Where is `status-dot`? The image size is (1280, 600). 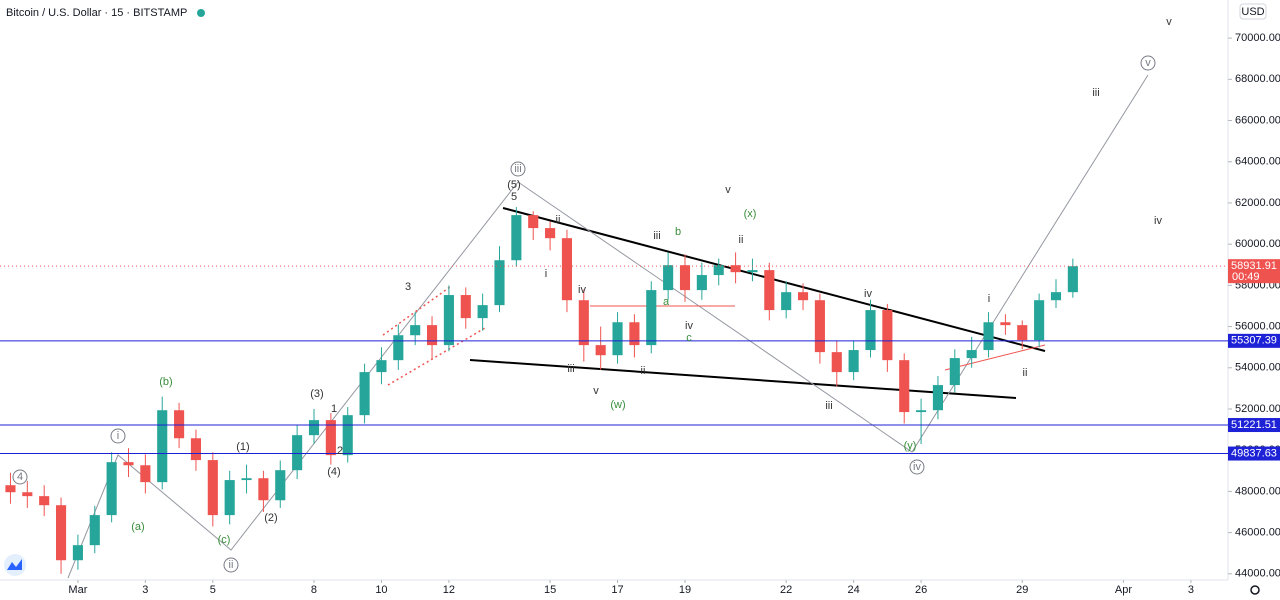
status-dot is located at coordinates (201, 13).